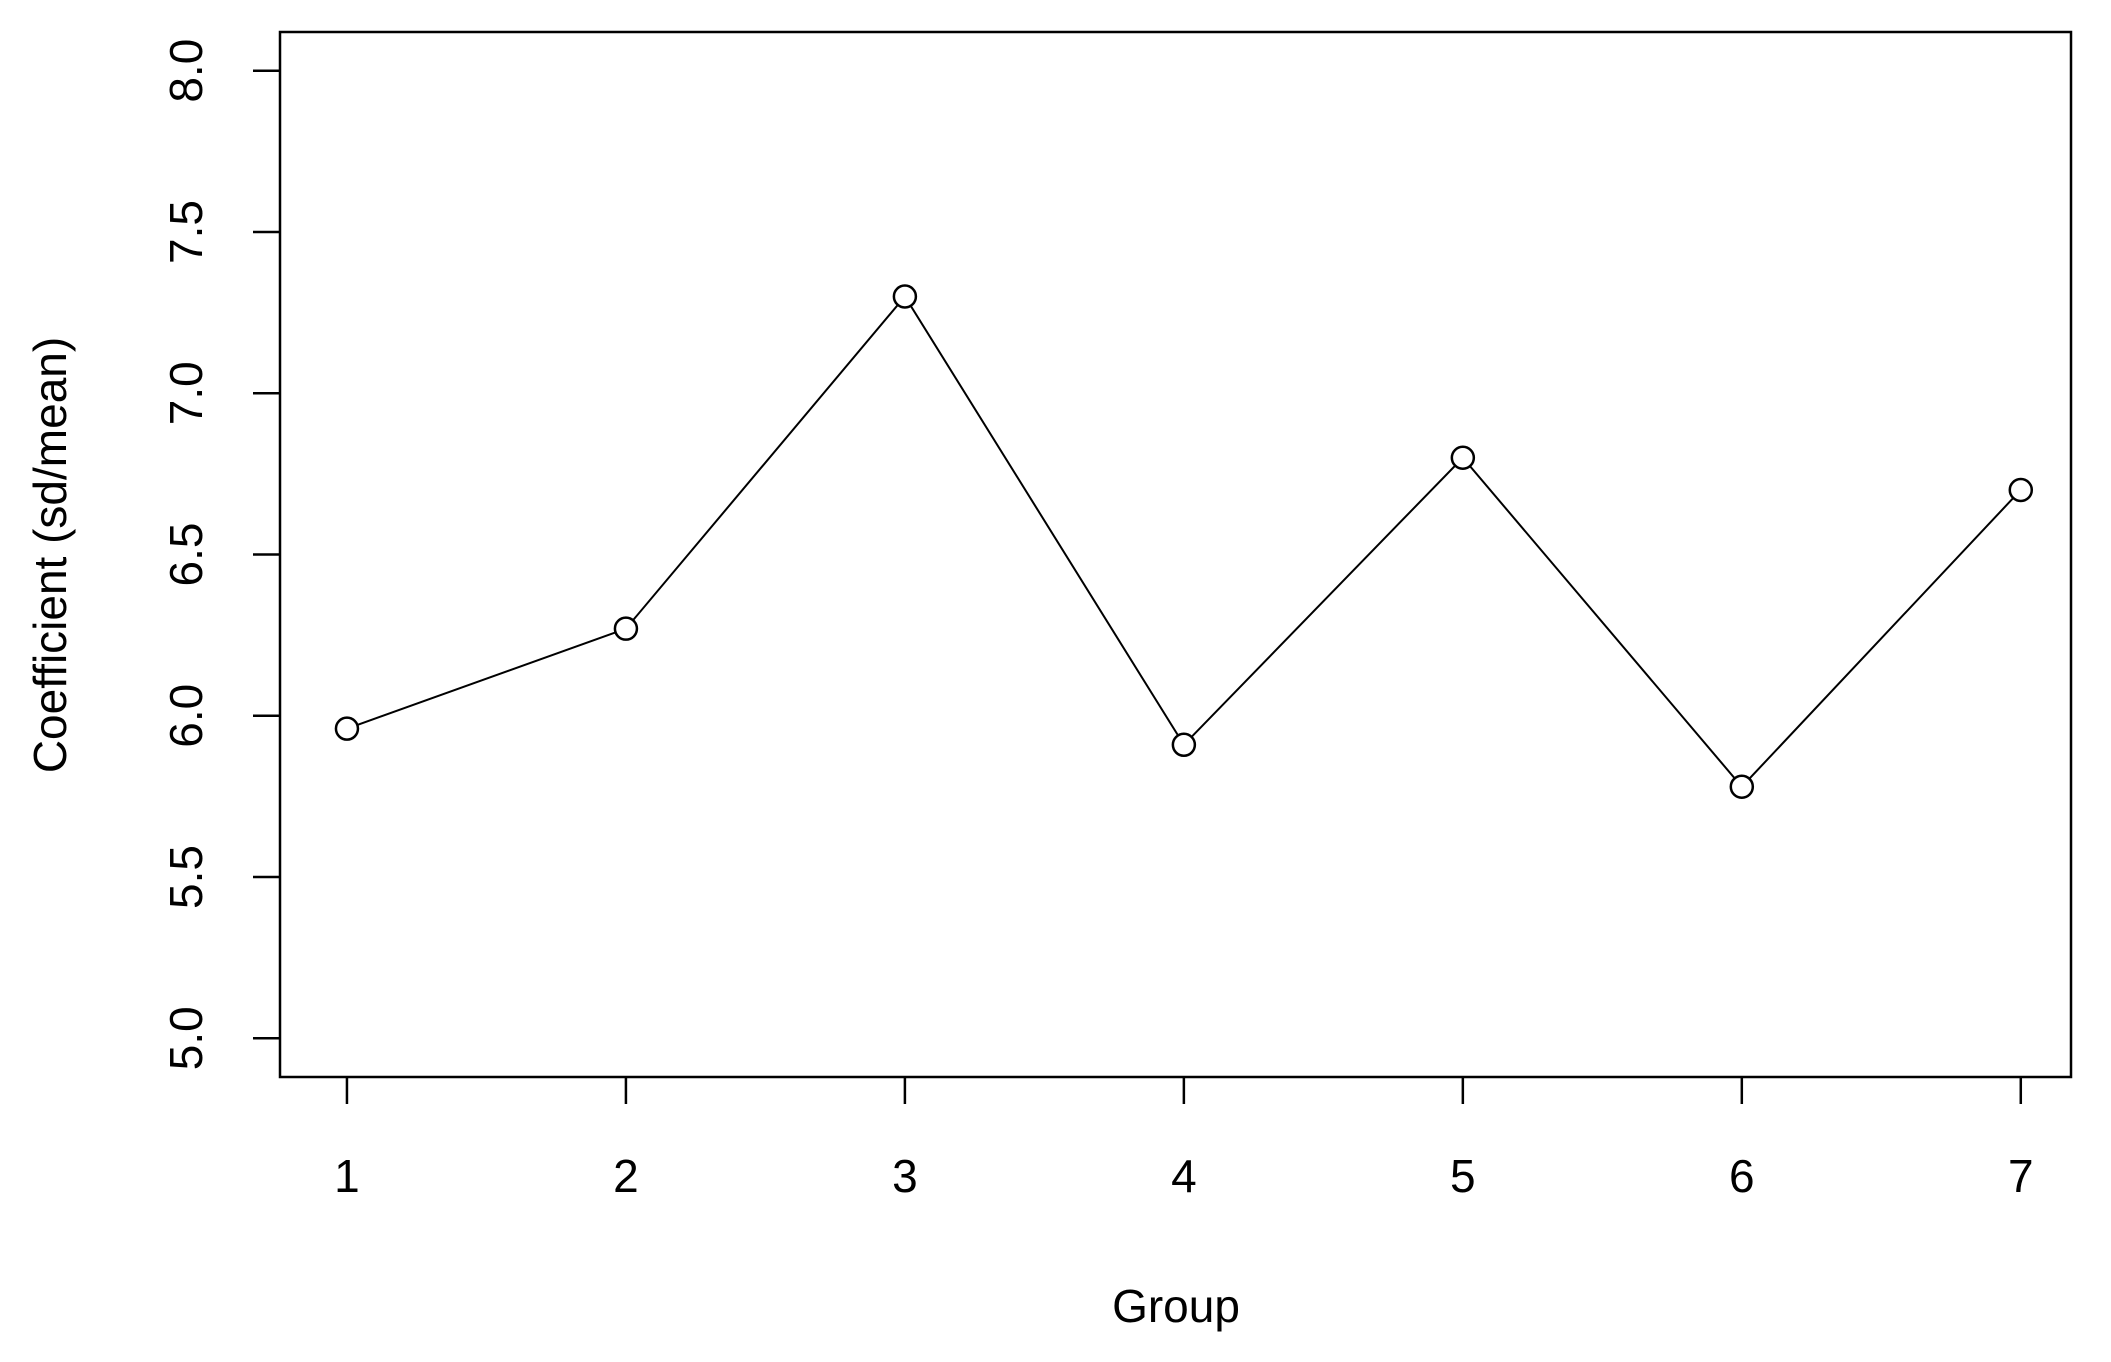  What do you see at coordinates (186, 232) in the screenshot?
I see `y-tick-label: 7.5` at bounding box center [186, 232].